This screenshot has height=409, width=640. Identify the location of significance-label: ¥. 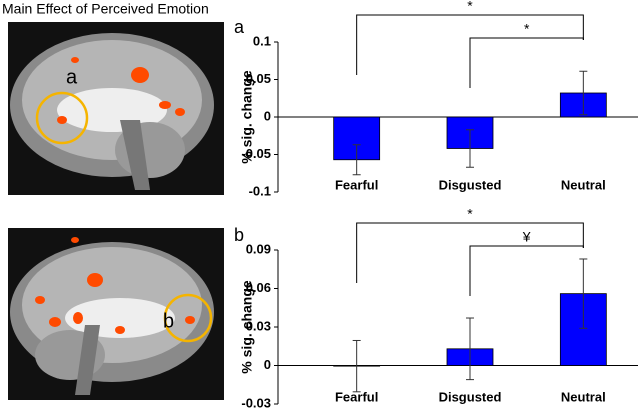
(526, 237).